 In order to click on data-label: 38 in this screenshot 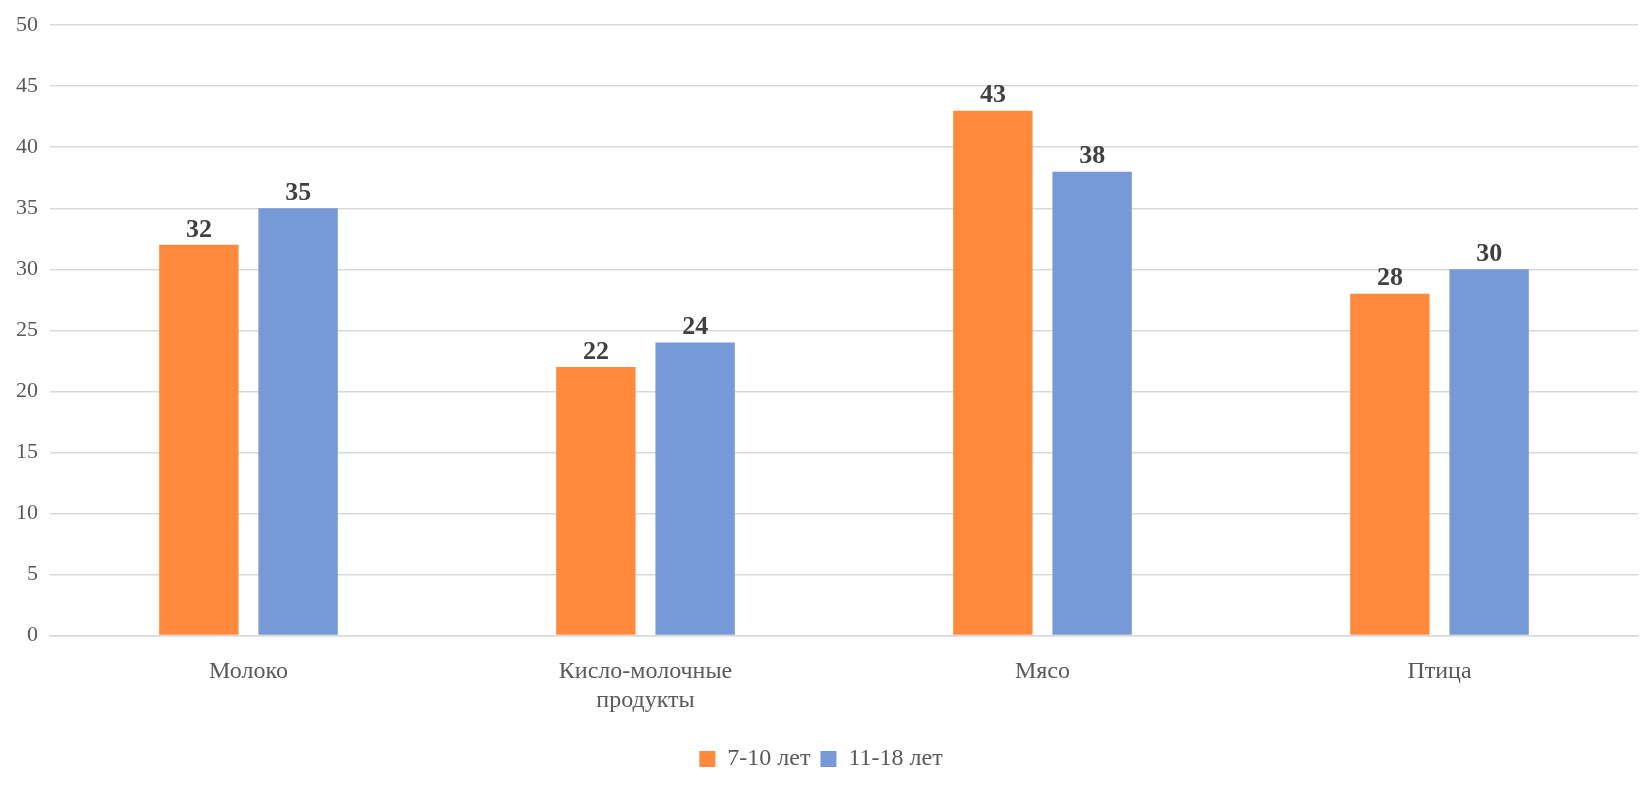, I will do `click(1092, 155)`.